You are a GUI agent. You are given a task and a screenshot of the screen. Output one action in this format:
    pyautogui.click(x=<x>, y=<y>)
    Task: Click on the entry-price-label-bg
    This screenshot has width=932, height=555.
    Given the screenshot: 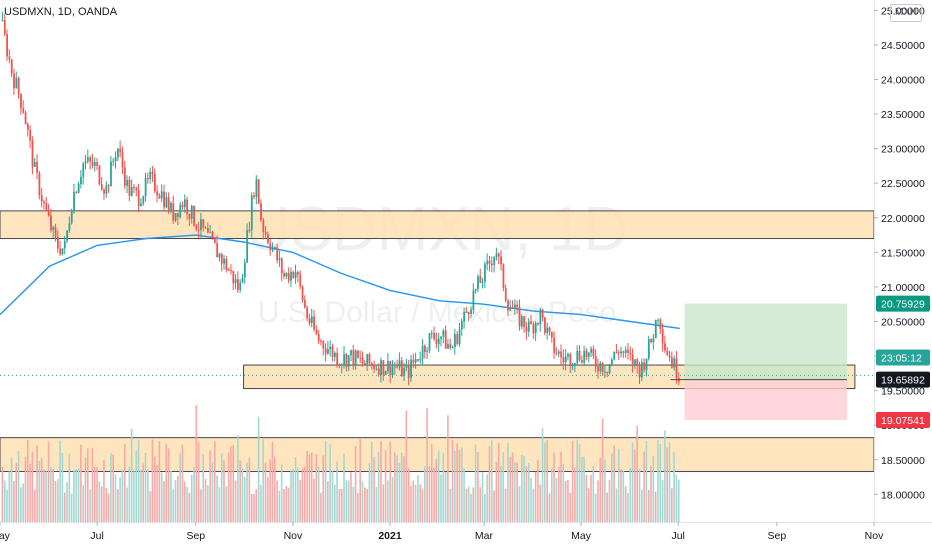 What is the action you would take?
    pyautogui.click(x=903, y=379)
    